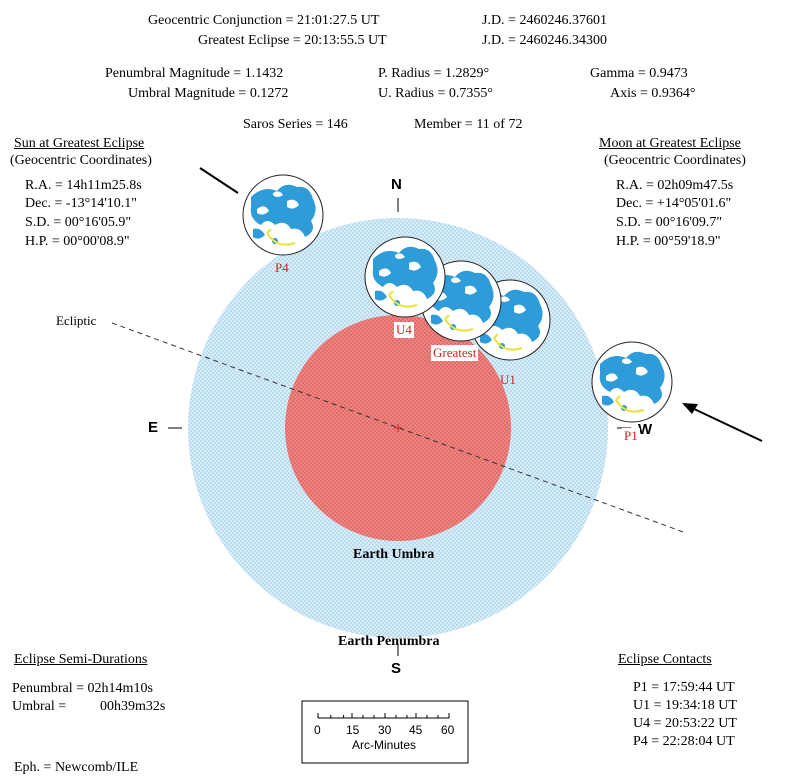  I want to click on west-label: W, so click(645, 429).